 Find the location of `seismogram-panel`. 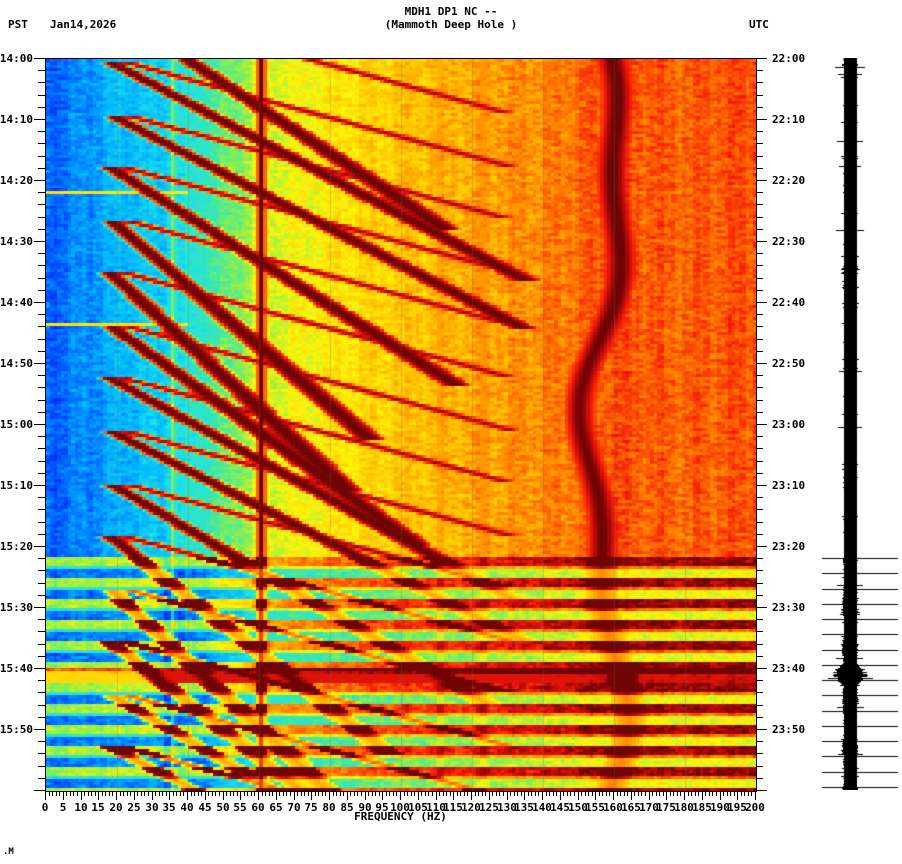

seismogram-panel is located at coordinates (861, 424).